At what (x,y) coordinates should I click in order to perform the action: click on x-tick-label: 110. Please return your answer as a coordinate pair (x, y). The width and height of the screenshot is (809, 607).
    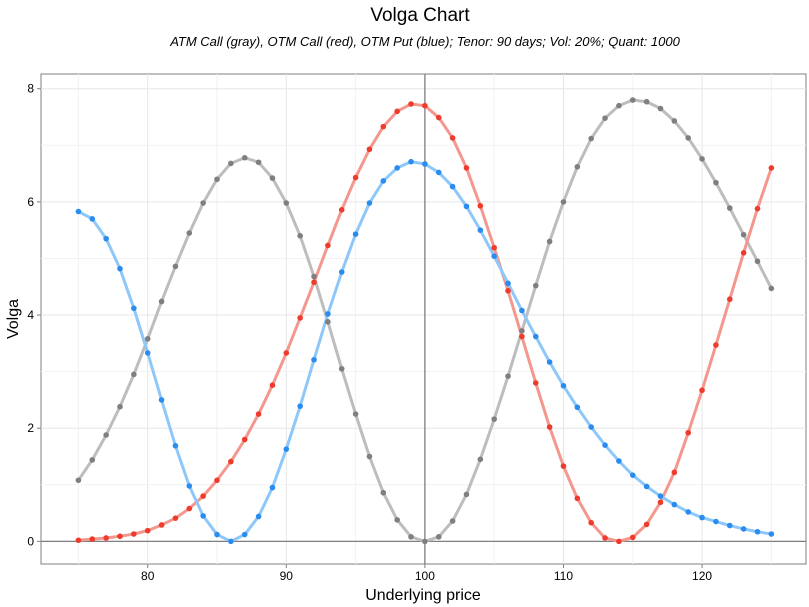
    Looking at the image, I should click on (563, 576).